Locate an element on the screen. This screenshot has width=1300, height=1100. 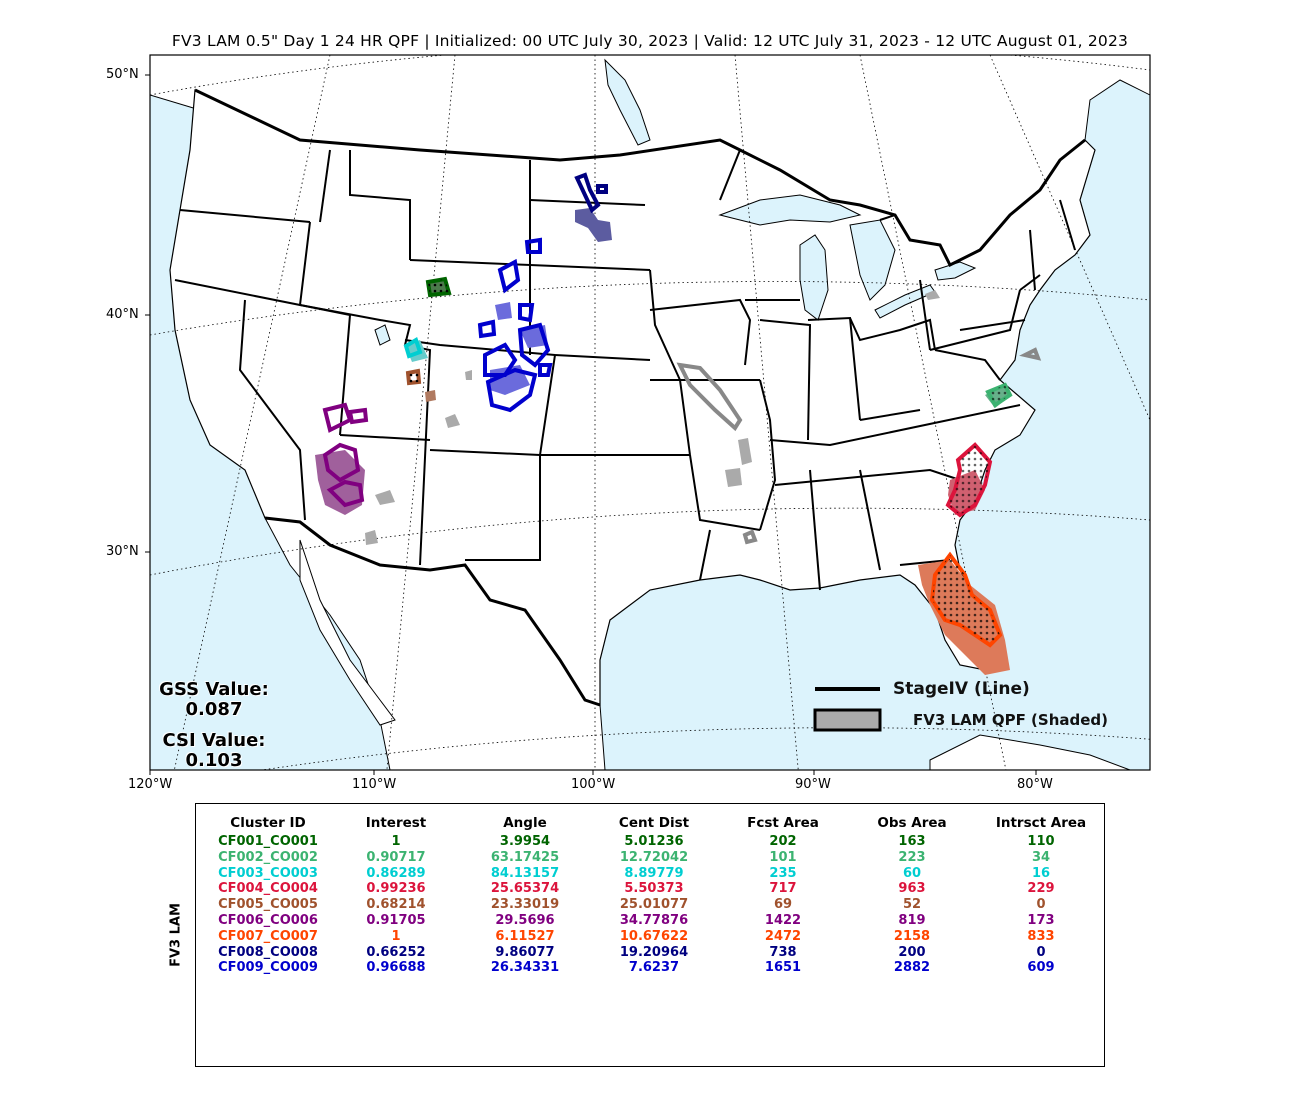
table-cell: 16 is located at coordinates (1041, 873).